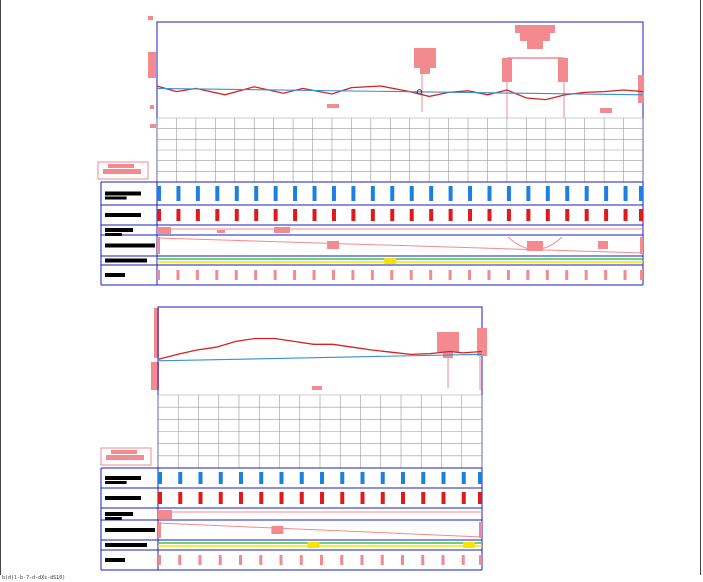  I want to click on slope-break, so click(158, 245).